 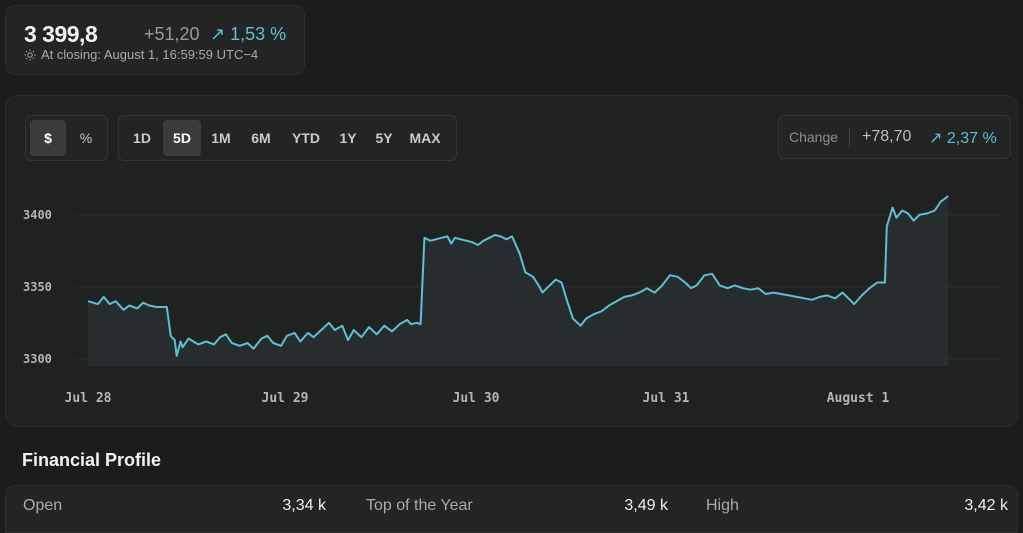 I want to click on x-tick-label: Jul 31, so click(x=666, y=398).